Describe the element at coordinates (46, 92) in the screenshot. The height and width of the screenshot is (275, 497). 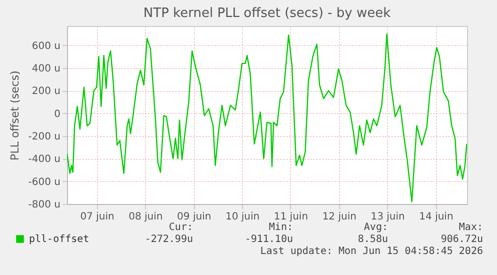
I see `y-tick-label: 200 u` at that location.